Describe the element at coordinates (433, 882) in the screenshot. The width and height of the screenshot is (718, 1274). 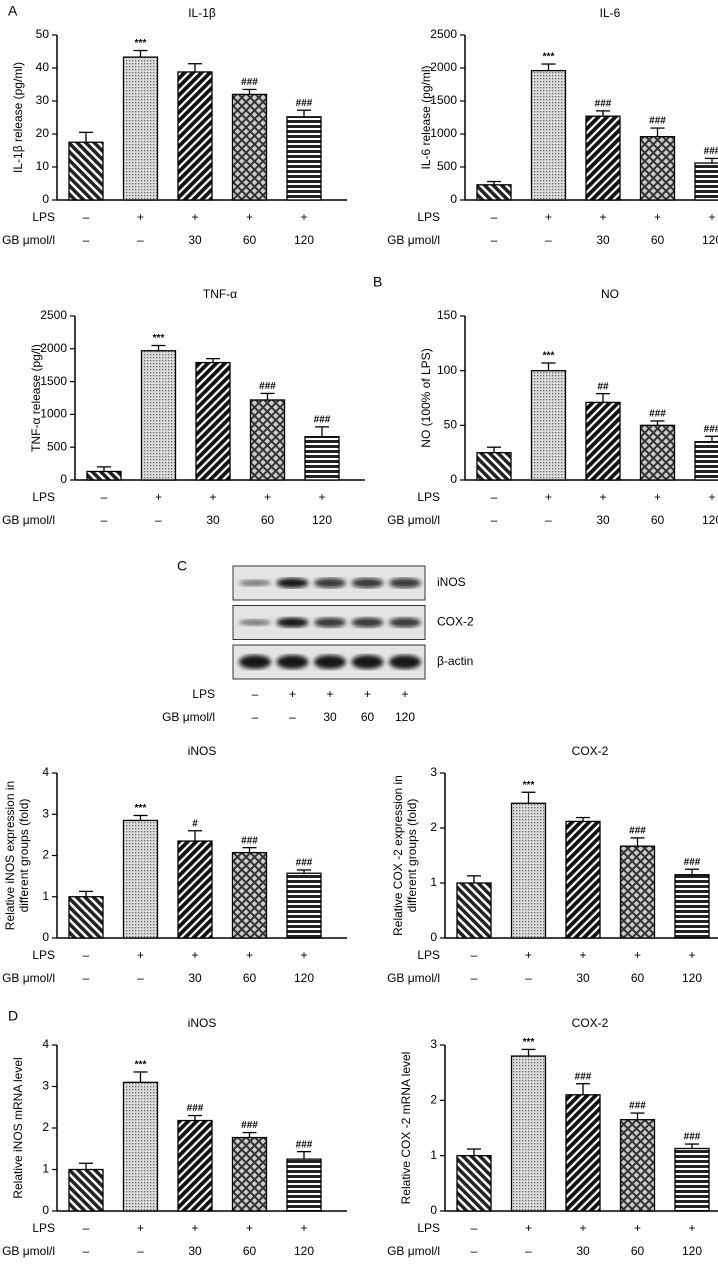
I see `y-tick-label: 1` at that location.